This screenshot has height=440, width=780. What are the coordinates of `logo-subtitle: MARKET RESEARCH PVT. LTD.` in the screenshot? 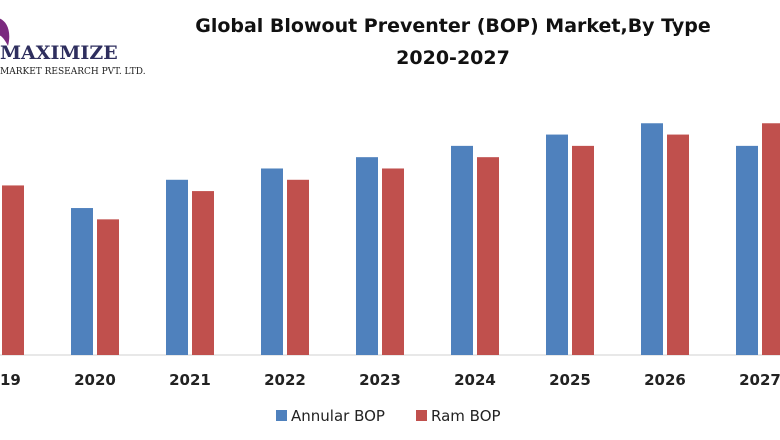 It's located at (73, 72).